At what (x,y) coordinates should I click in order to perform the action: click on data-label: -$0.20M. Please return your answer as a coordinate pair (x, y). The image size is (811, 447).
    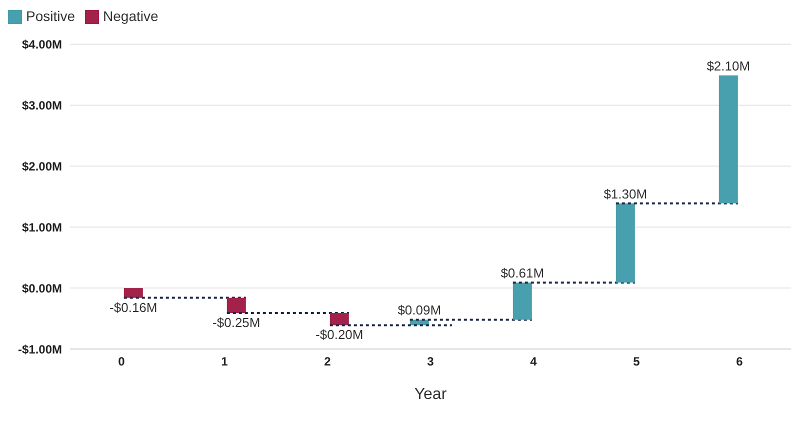
    Looking at the image, I should click on (340, 334).